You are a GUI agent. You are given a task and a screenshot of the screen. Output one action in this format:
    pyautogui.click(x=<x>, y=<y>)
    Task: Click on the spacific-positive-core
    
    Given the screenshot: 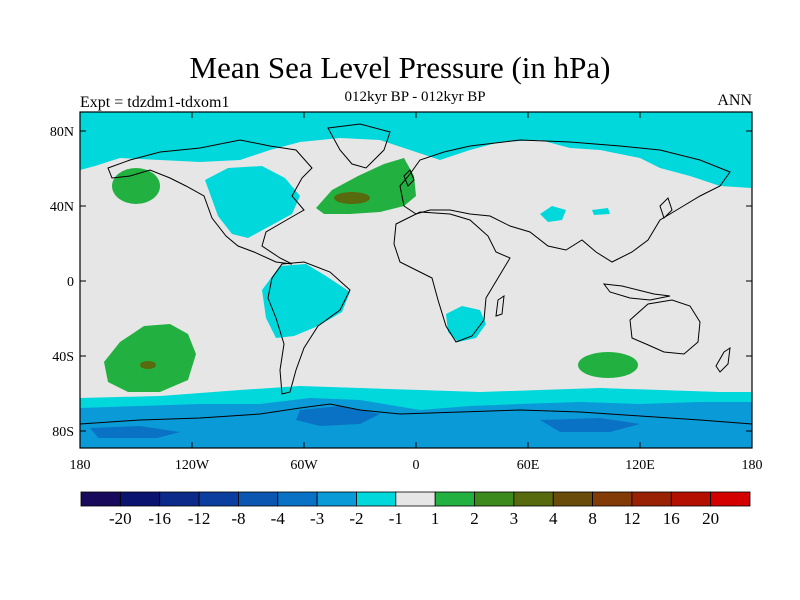 What is the action you would take?
    pyautogui.click(x=148, y=365)
    